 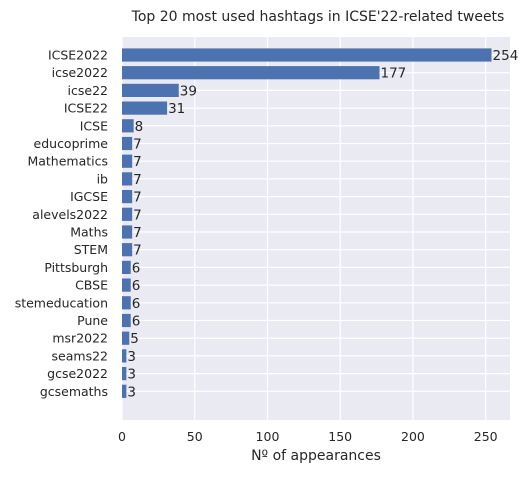 What do you see at coordinates (80, 338) in the screenshot?
I see `y-tick-label: msr2022` at bounding box center [80, 338].